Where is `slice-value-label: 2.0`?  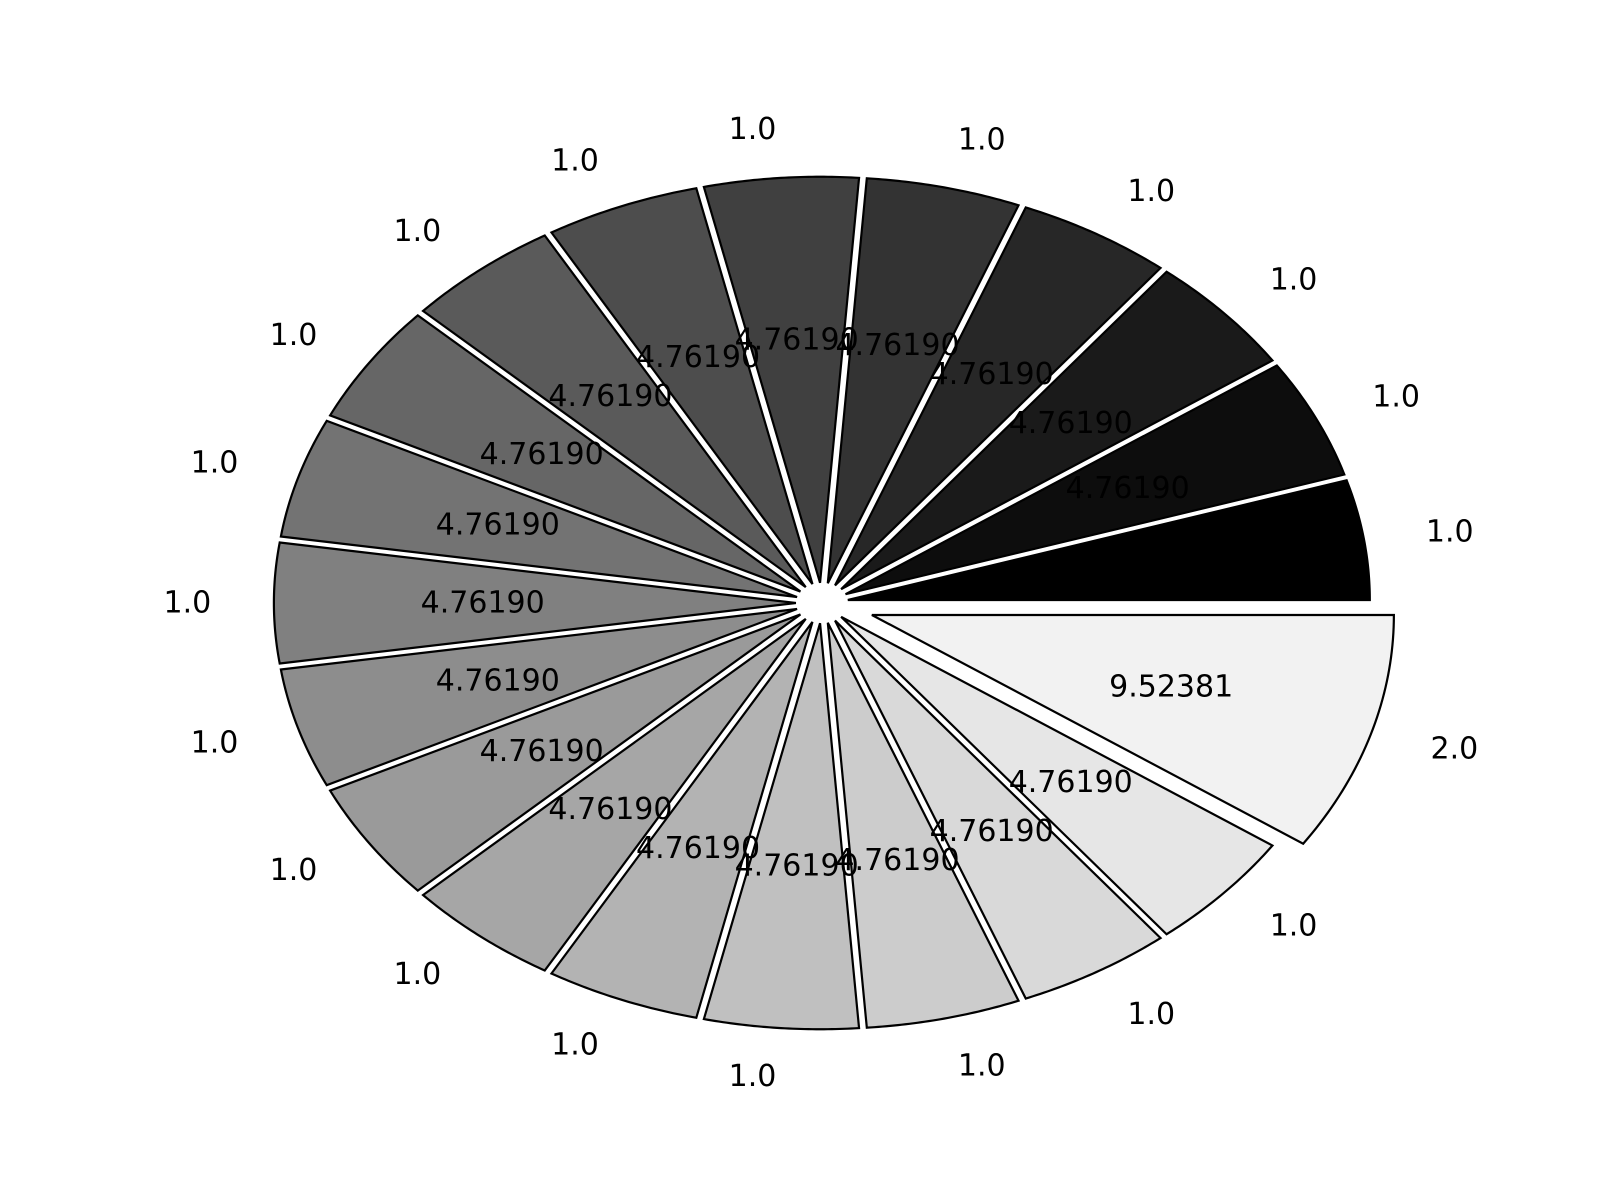 slice-value-label: 2.0 is located at coordinates (1455, 749).